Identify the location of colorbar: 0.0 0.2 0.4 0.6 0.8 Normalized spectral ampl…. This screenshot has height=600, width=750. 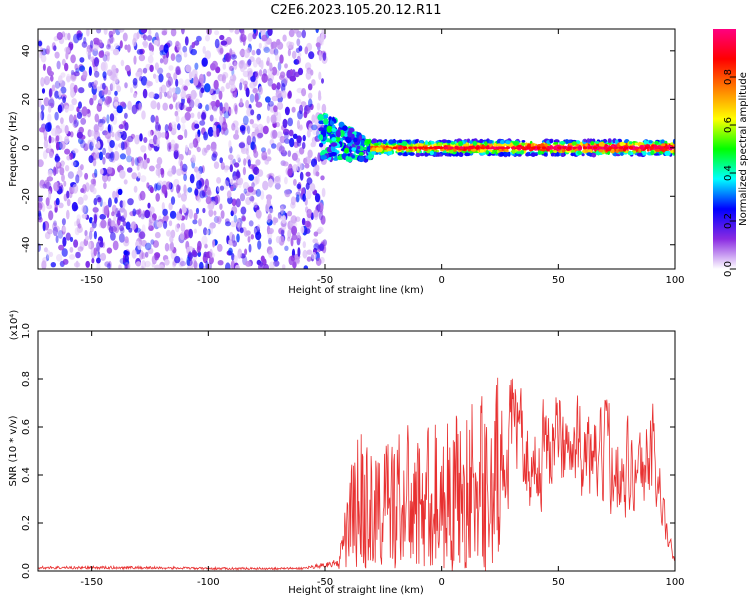
(731, 153).